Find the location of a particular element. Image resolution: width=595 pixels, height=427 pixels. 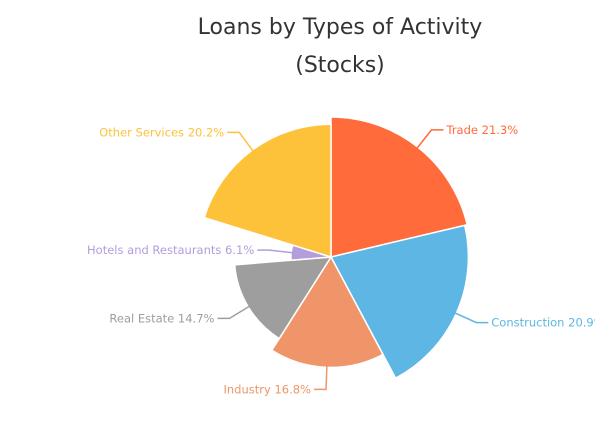

chart-subtitle: (Stocks) is located at coordinates (340, 65).